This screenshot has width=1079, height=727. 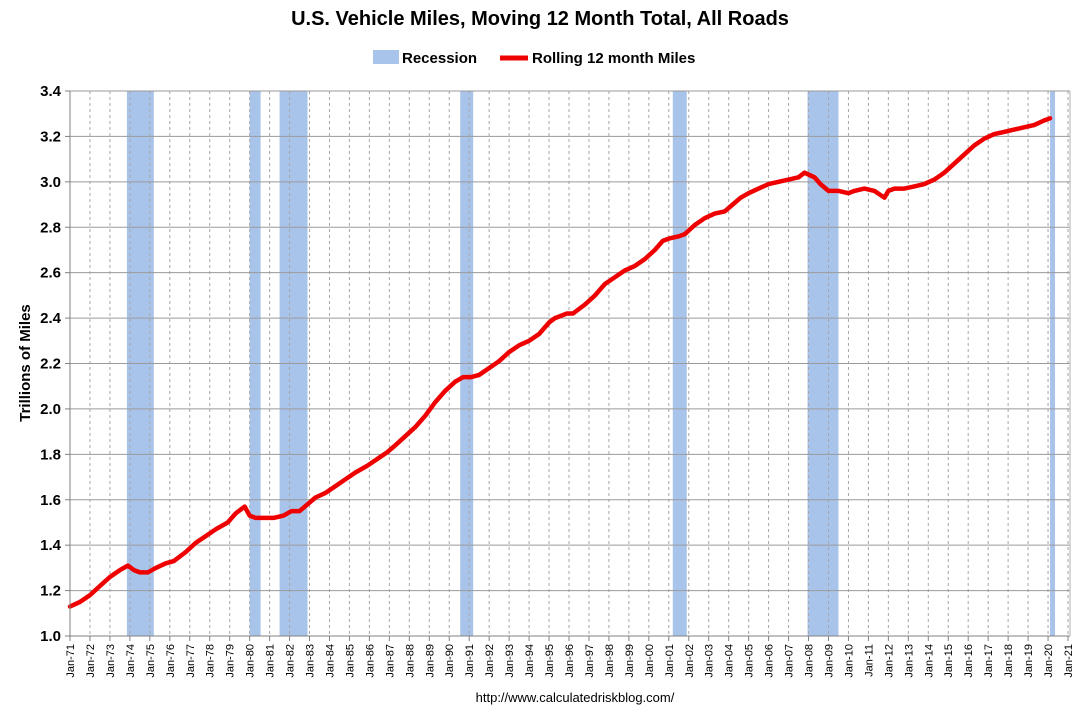 I want to click on legend: Recession Rolling 12 month Miles, so click(x=534, y=58).